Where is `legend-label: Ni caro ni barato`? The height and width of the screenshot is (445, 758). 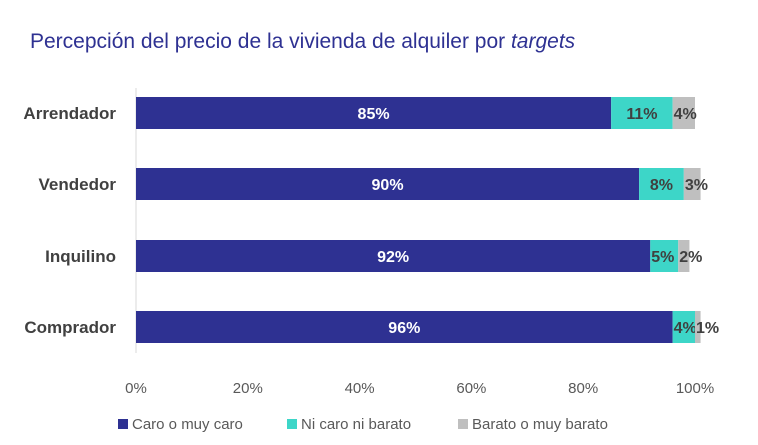 legend-label: Ni caro ni barato is located at coordinates (356, 424).